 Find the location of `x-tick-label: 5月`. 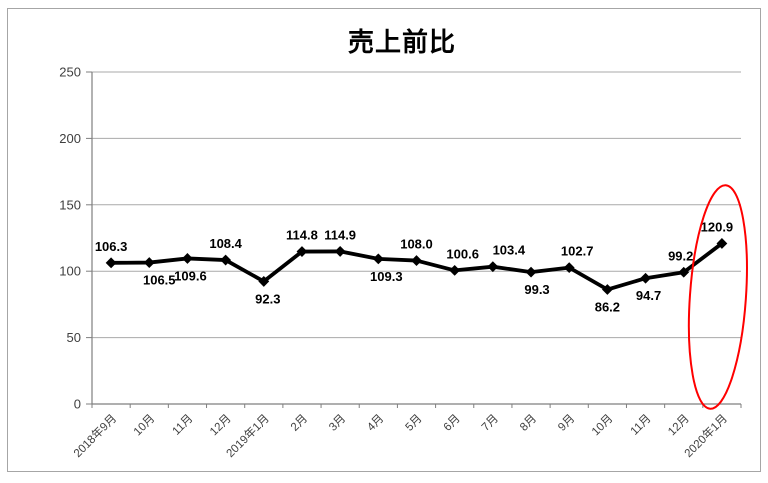

x-tick-label: 5月 is located at coordinates (413, 423).